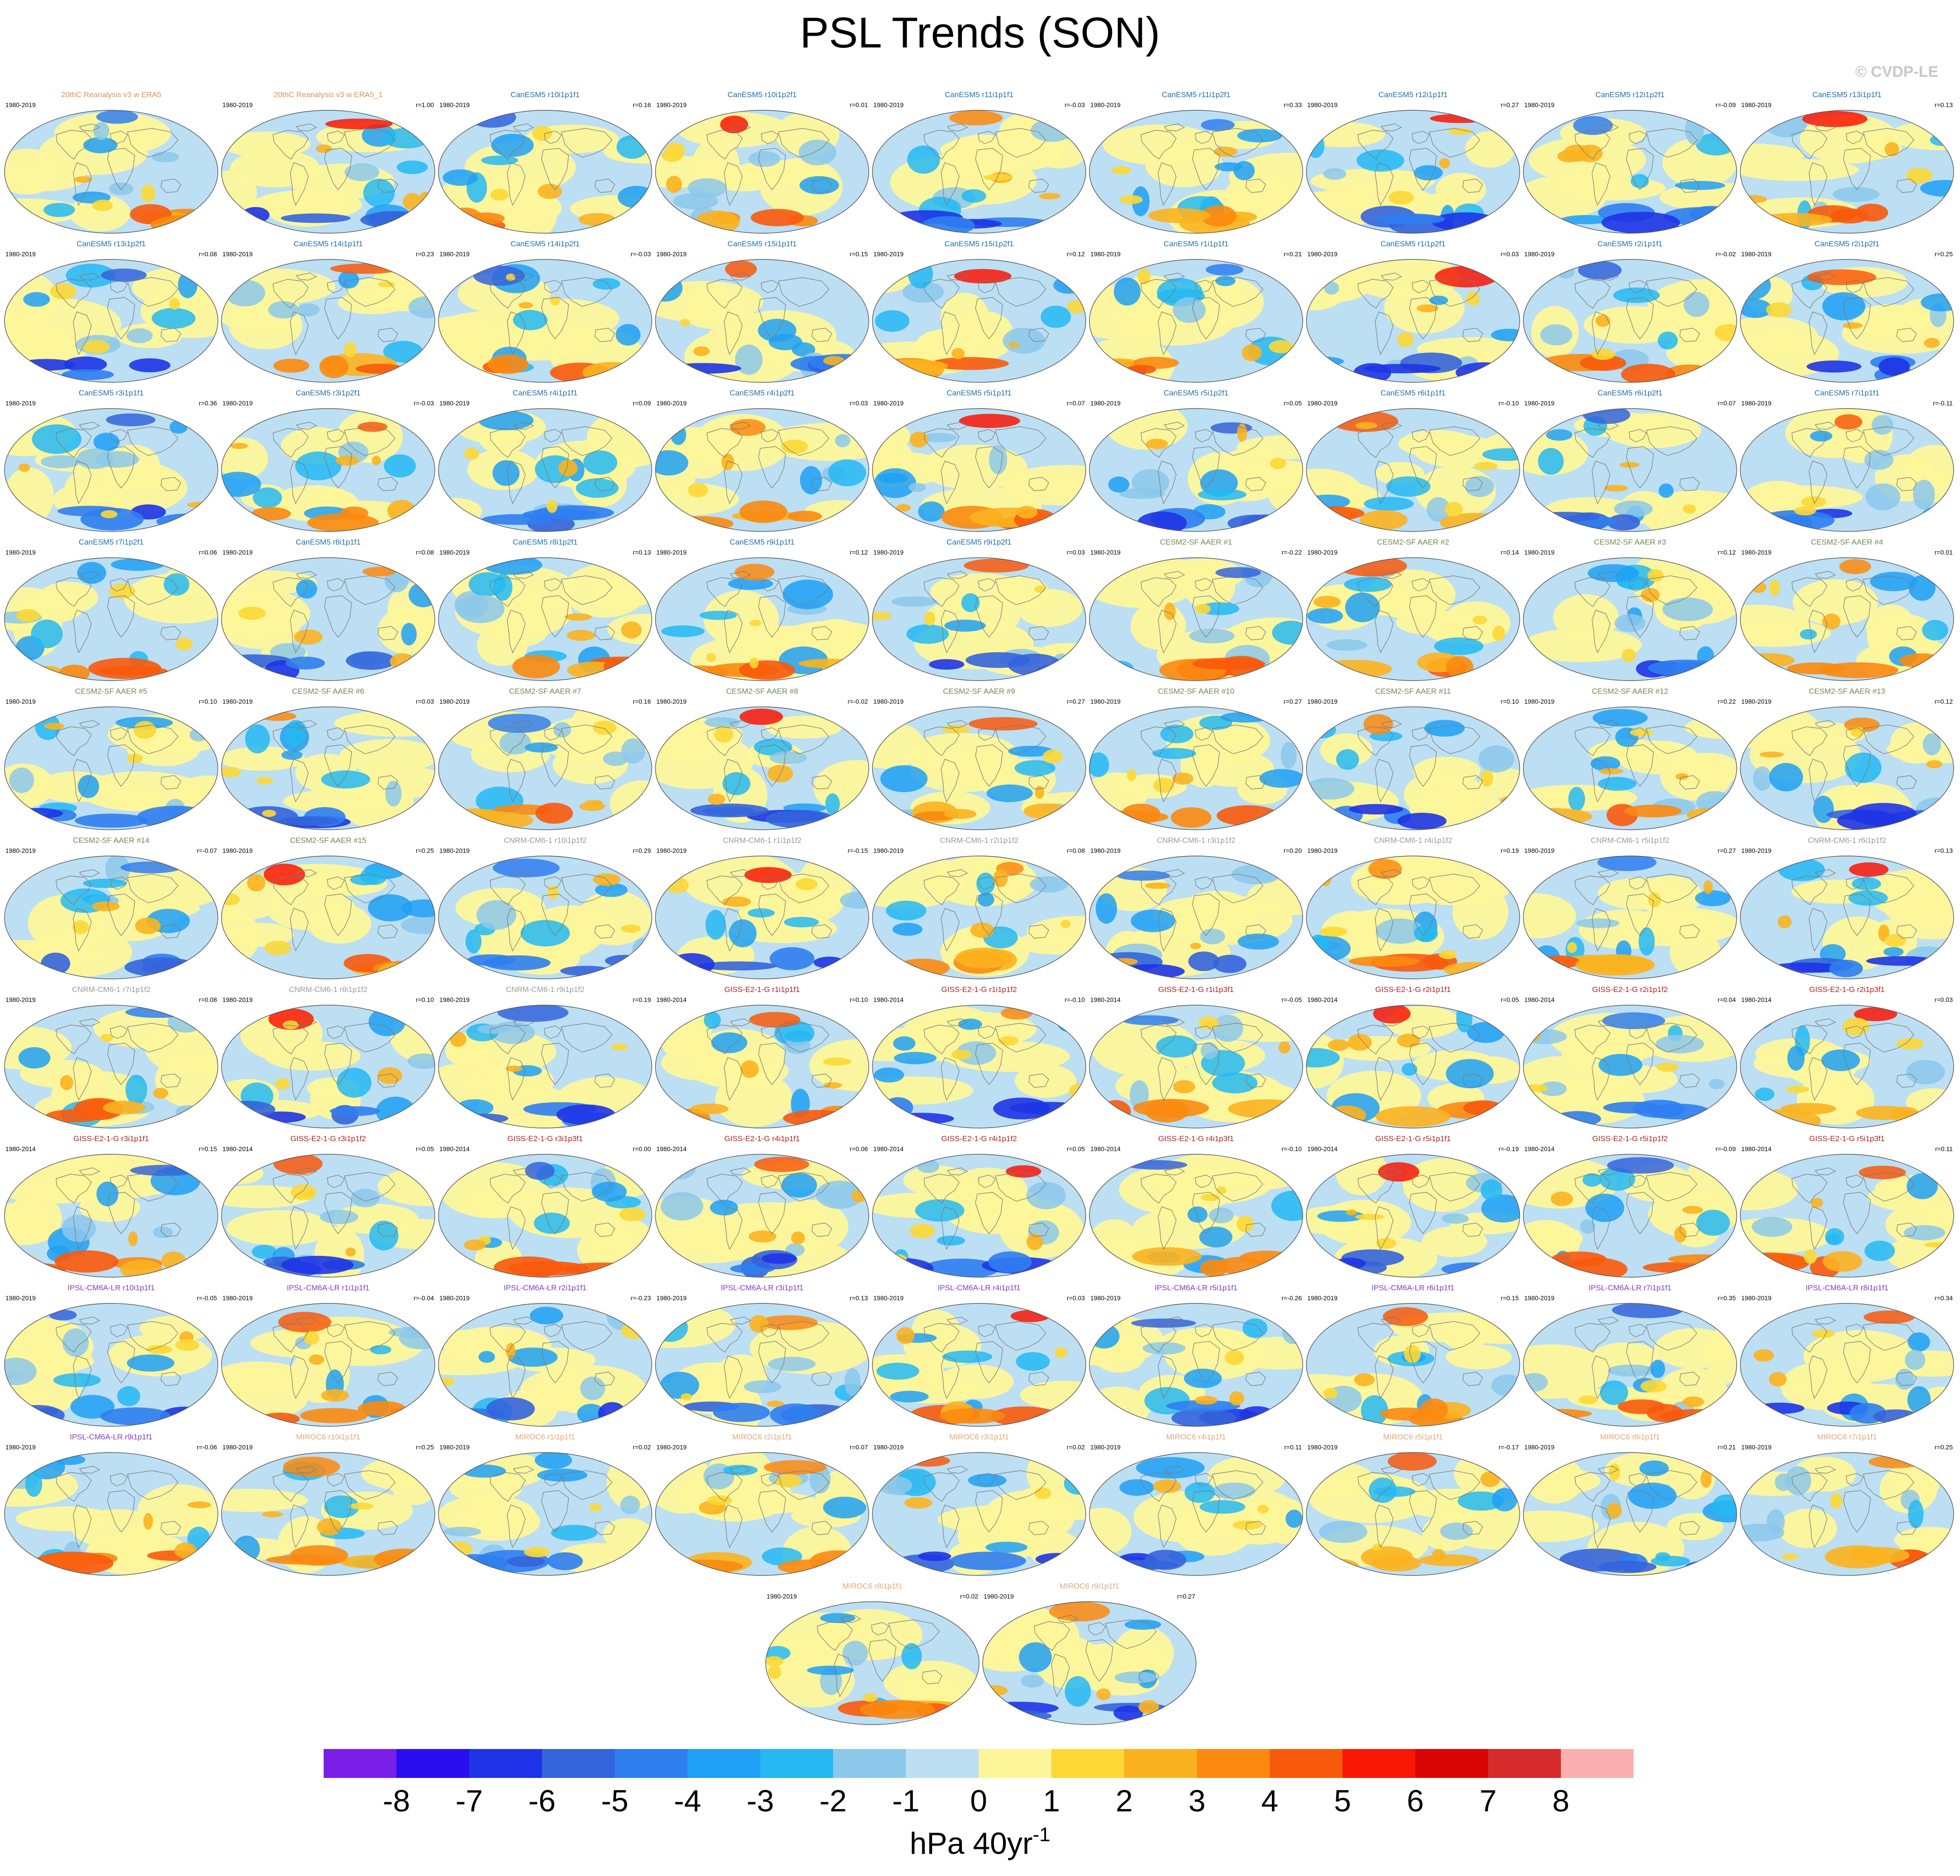  Describe the element at coordinates (545, 1288) in the screenshot. I see `panel-title: IPSL-CM6A-LR r2i1p1f1` at that location.